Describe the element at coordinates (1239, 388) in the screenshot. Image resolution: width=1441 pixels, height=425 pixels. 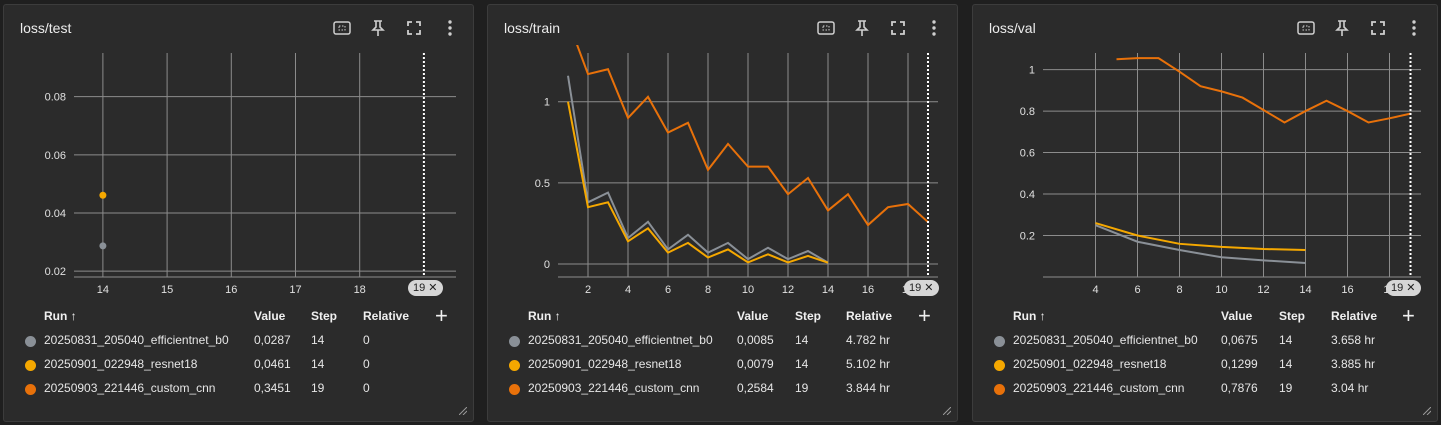
I see `run-value: 0,7876` at that location.